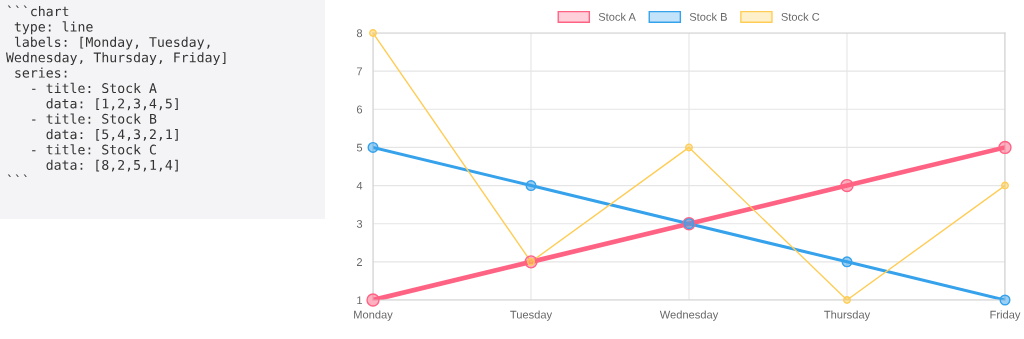 The image size is (1024, 339). What do you see at coordinates (359, 71) in the screenshot?
I see `y-tick-label: 7` at bounding box center [359, 71].